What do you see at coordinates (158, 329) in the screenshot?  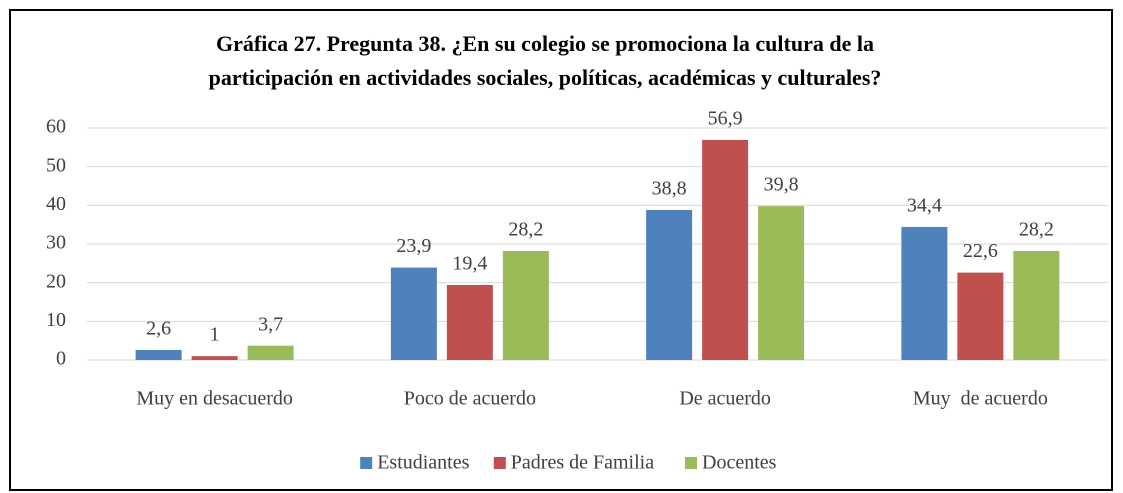 I see `data-label: 2,6` at bounding box center [158, 329].